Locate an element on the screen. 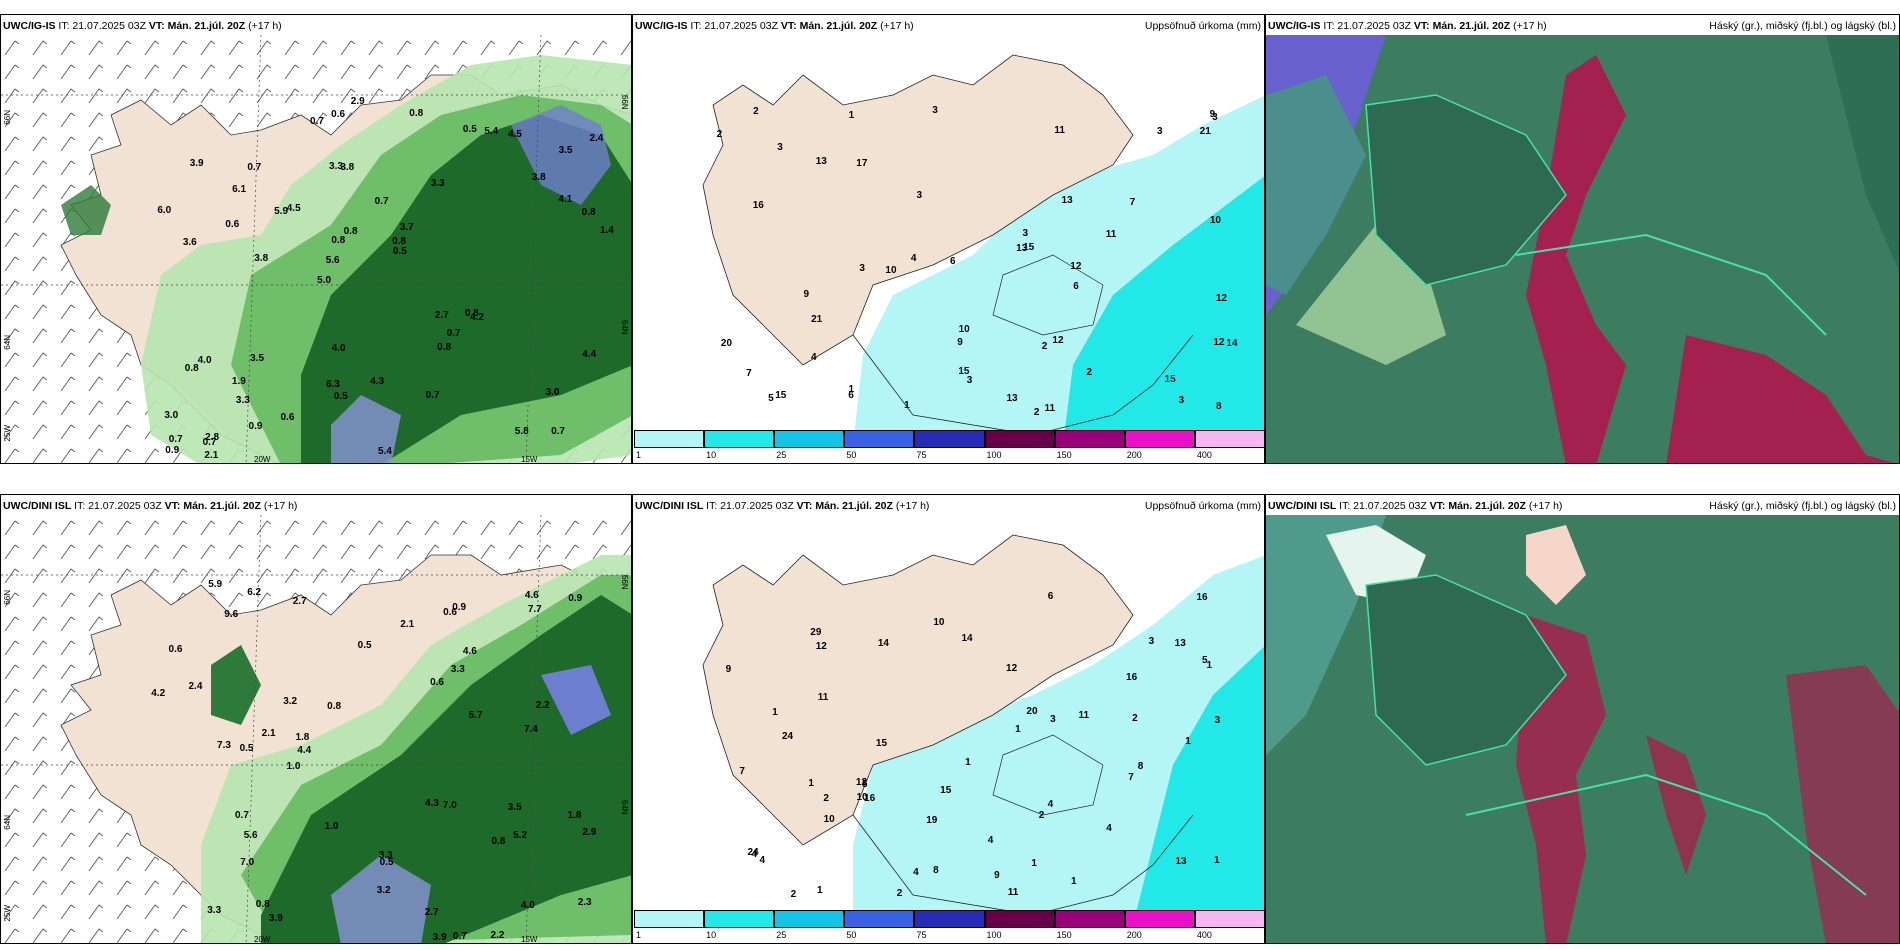 The height and width of the screenshot is (950, 1900). colorbar-tick: 200 is located at coordinates (1134, 935).